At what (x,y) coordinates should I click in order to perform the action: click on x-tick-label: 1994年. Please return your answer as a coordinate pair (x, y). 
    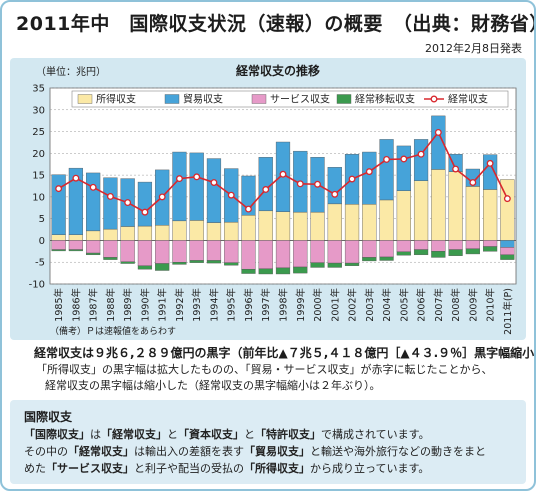
    Looking at the image, I should click on (214, 305).